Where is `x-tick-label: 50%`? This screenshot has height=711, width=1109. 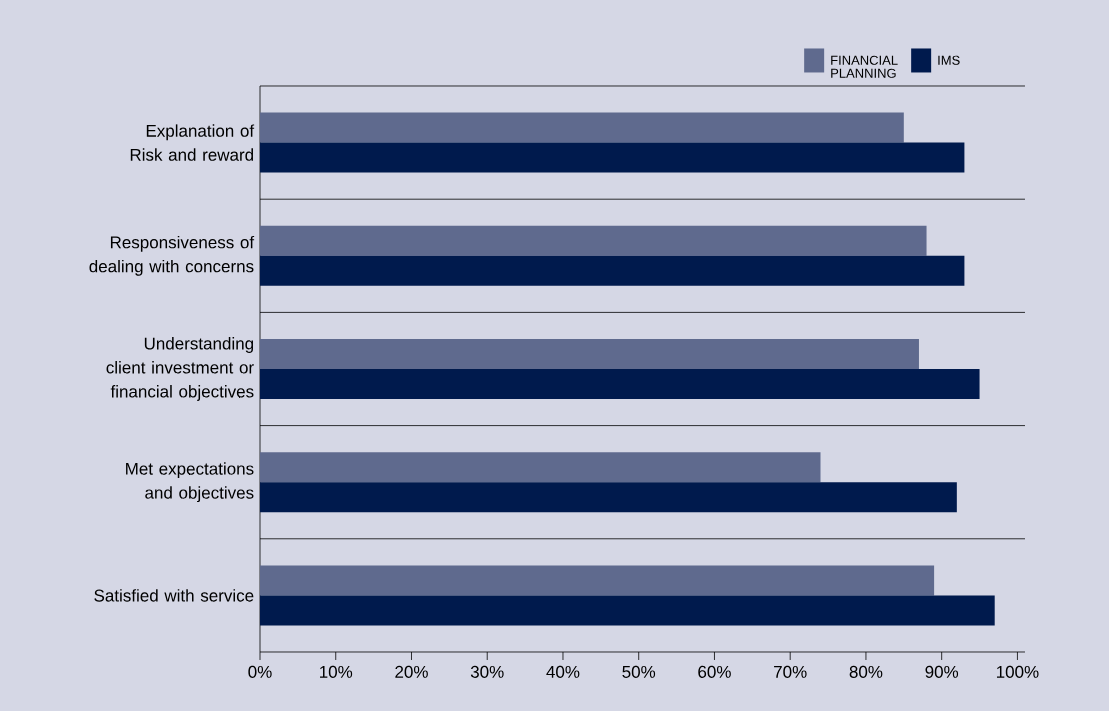 x-tick-label: 50% is located at coordinates (639, 671).